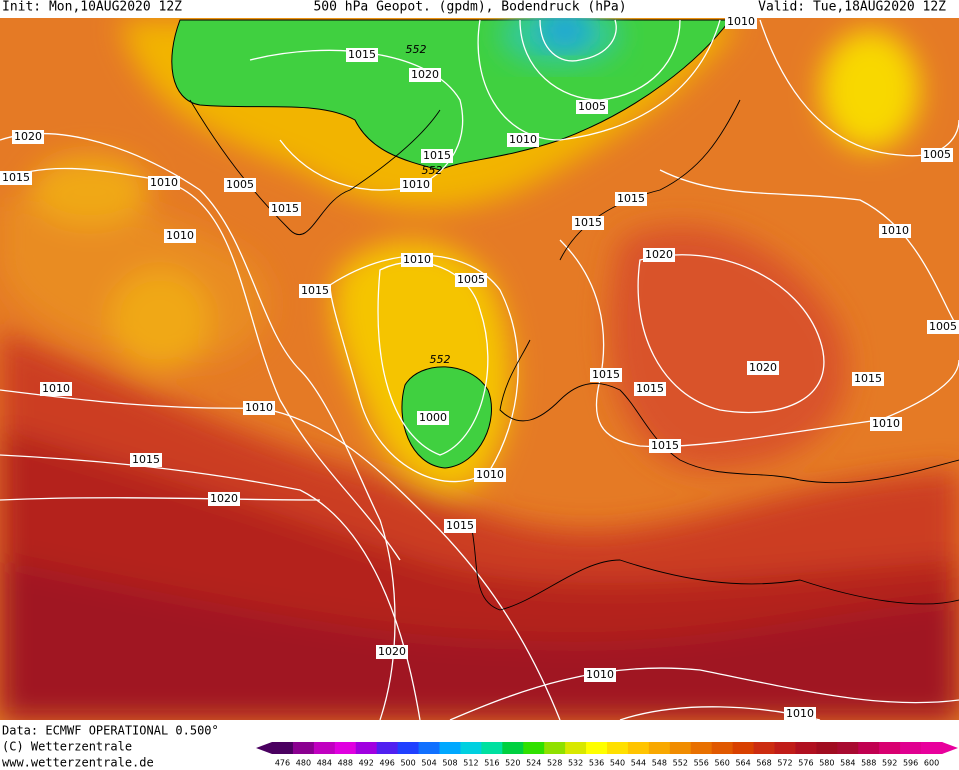  I want to click on colorbar-label: 492, so click(366, 763).